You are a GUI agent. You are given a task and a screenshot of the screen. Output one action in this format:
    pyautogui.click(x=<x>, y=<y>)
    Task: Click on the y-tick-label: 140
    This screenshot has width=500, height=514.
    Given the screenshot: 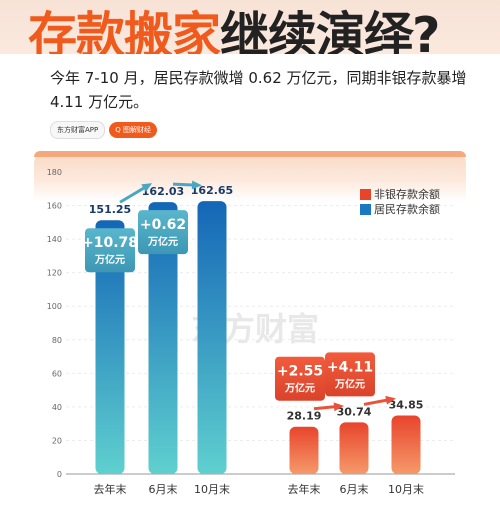 What is the action you would take?
    pyautogui.click(x=54, y=239)
    